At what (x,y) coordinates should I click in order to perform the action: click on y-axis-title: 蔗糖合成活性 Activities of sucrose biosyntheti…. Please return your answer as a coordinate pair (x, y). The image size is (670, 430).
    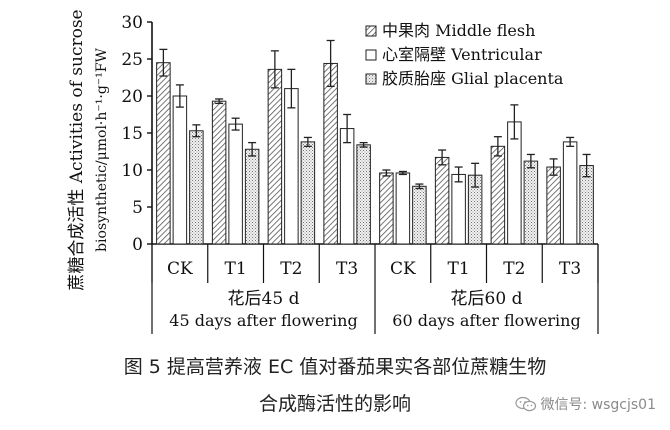
    Looking at the image, I should click on (88, 149).